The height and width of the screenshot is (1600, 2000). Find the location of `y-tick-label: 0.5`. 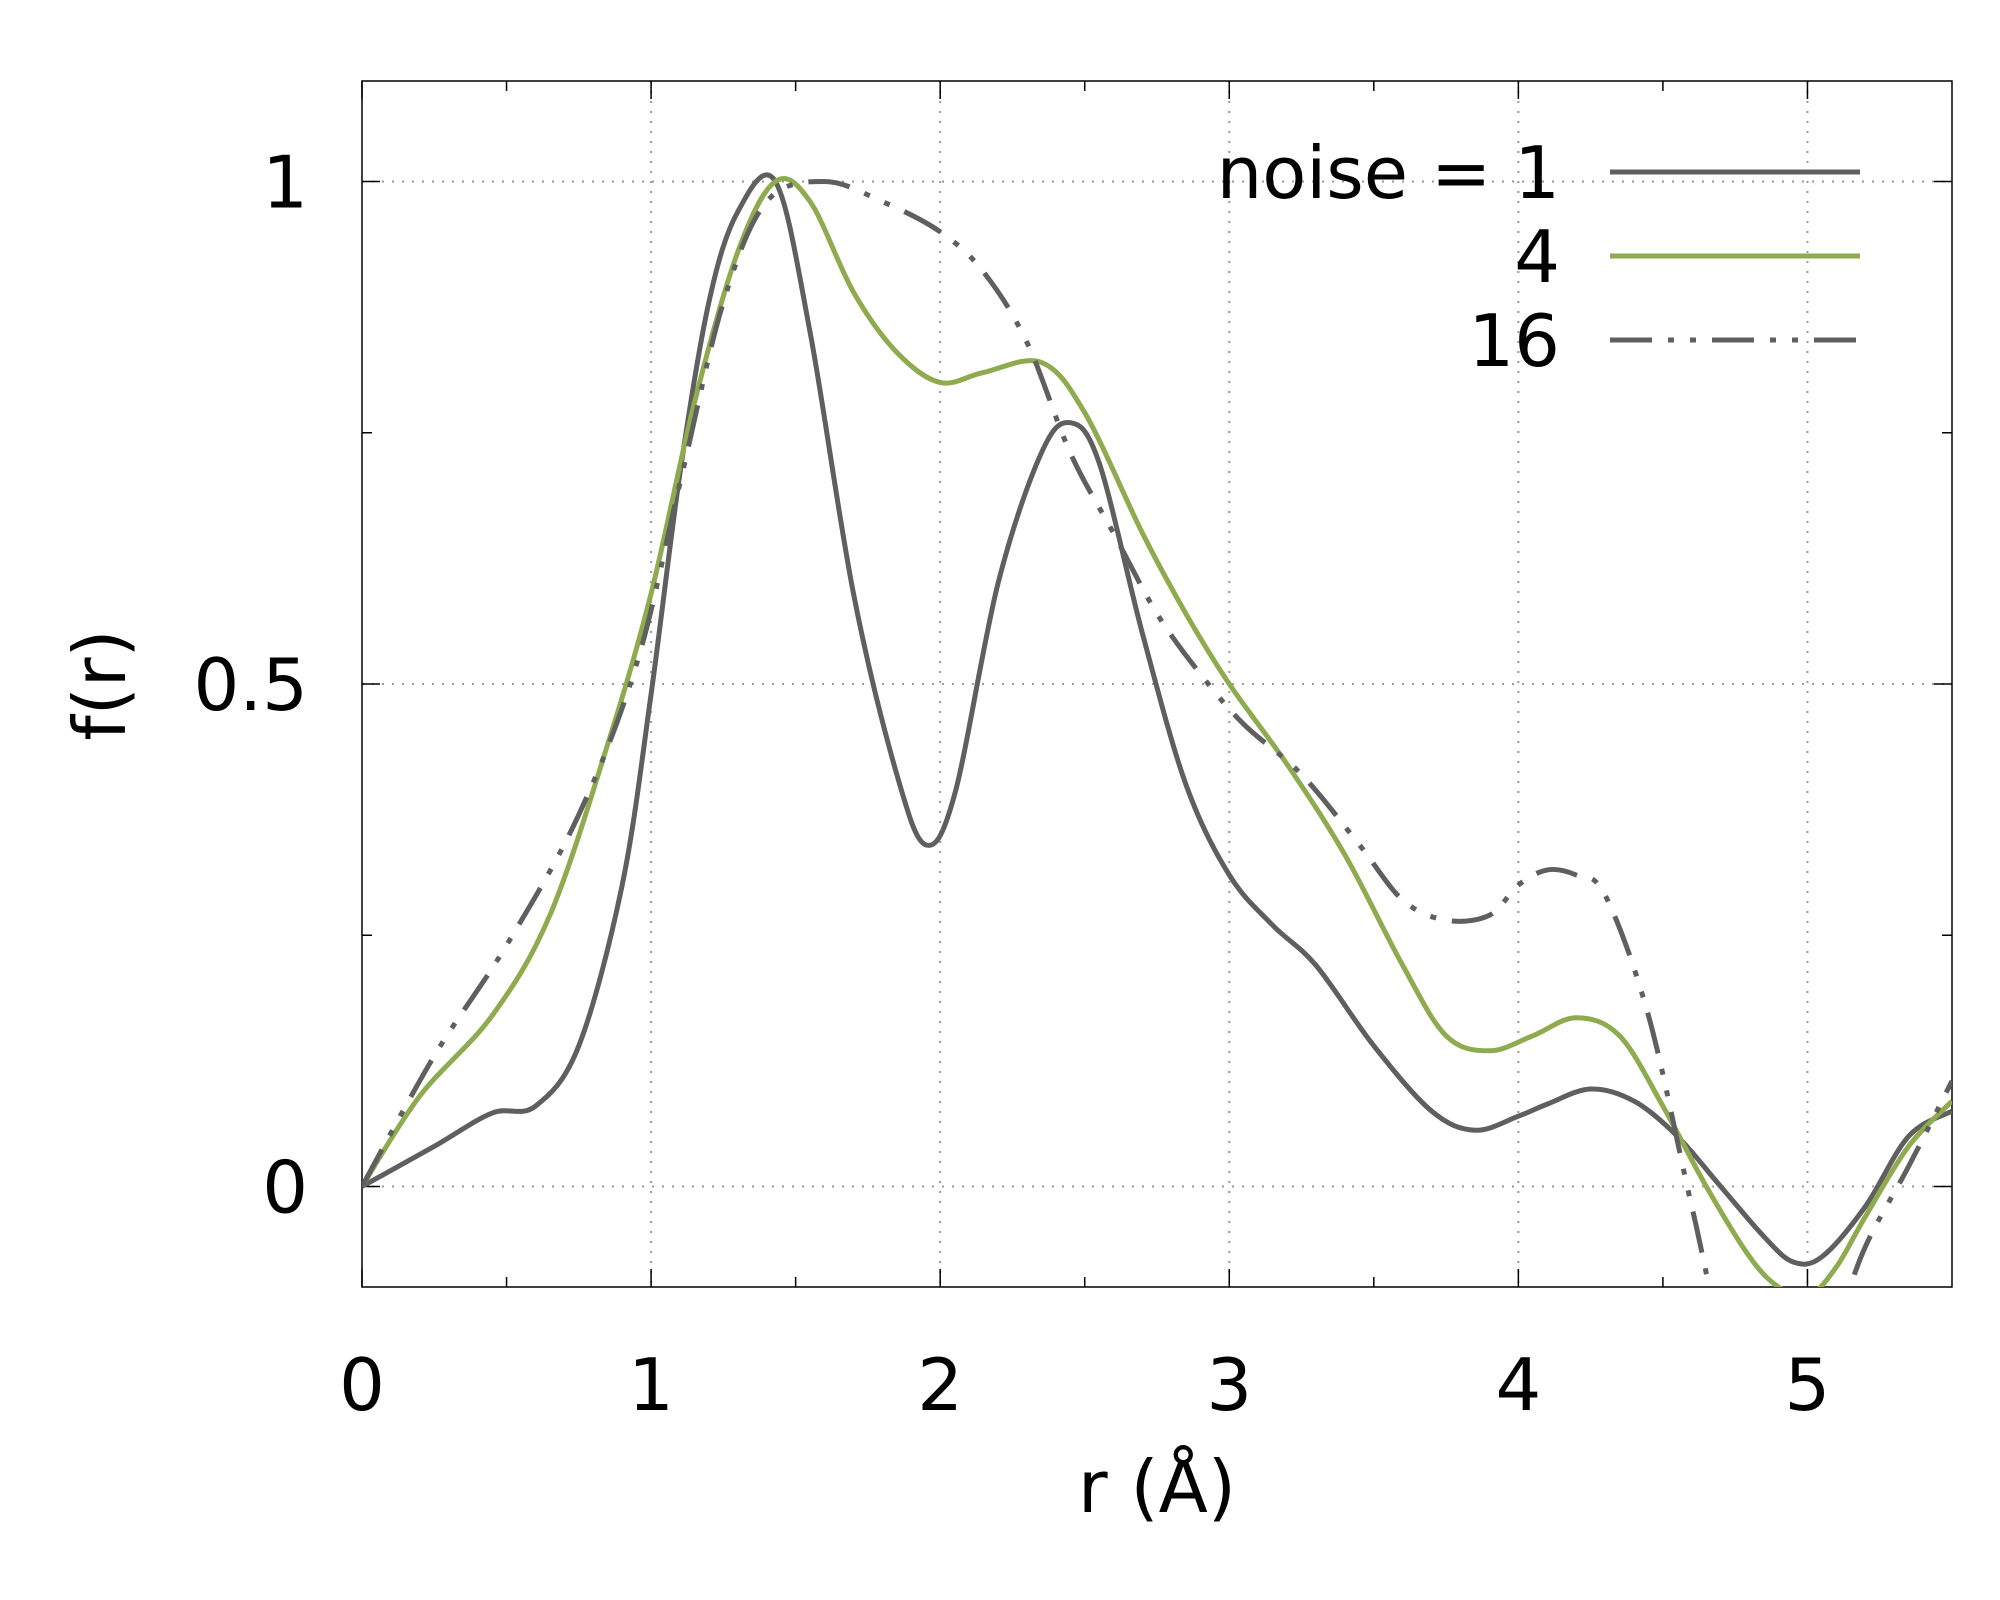

y-tick-label: 0.5 is located at coordinates (250, 685).